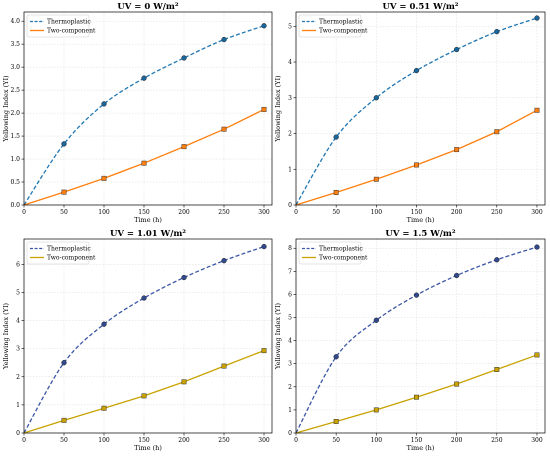 This screenshot has height=456, width=550. What do you see at coordinates (15, 136) in the screenshot?
I see `y-tick-label: 1.5` at bounding box center [15, 136].